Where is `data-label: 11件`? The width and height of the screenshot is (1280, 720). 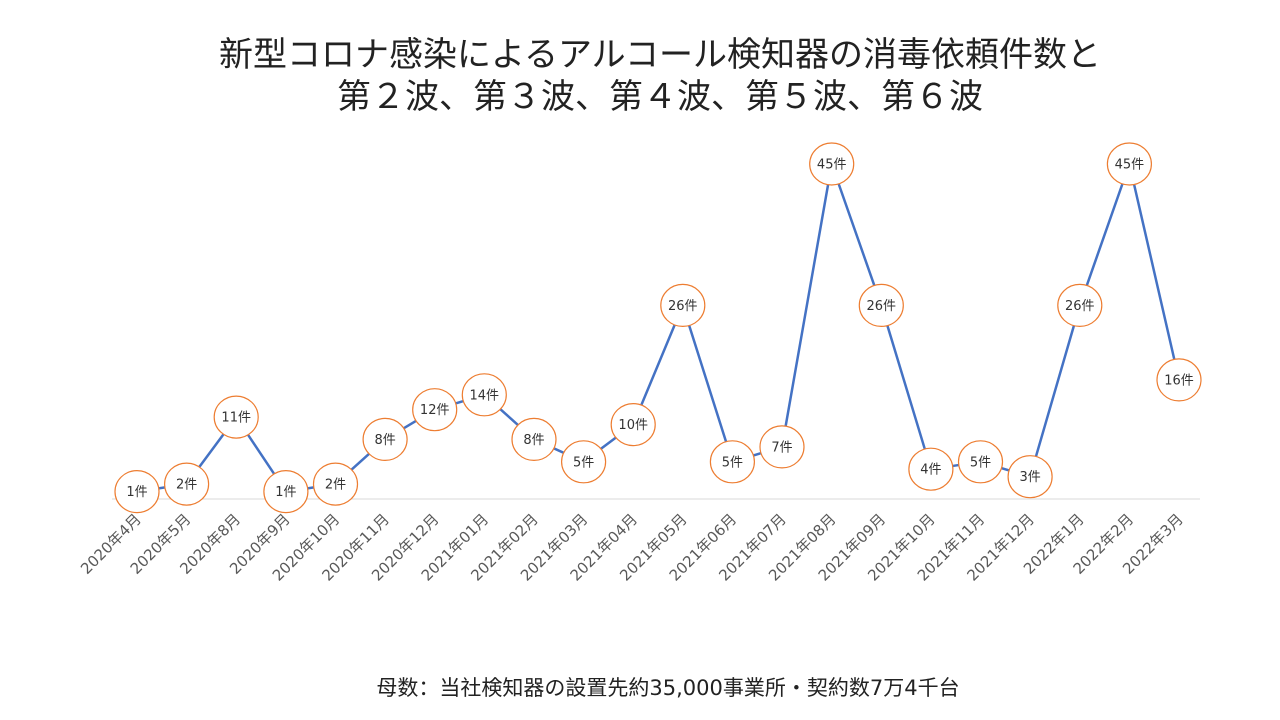
data-label: 11件 is located at coordinates (236, 417).